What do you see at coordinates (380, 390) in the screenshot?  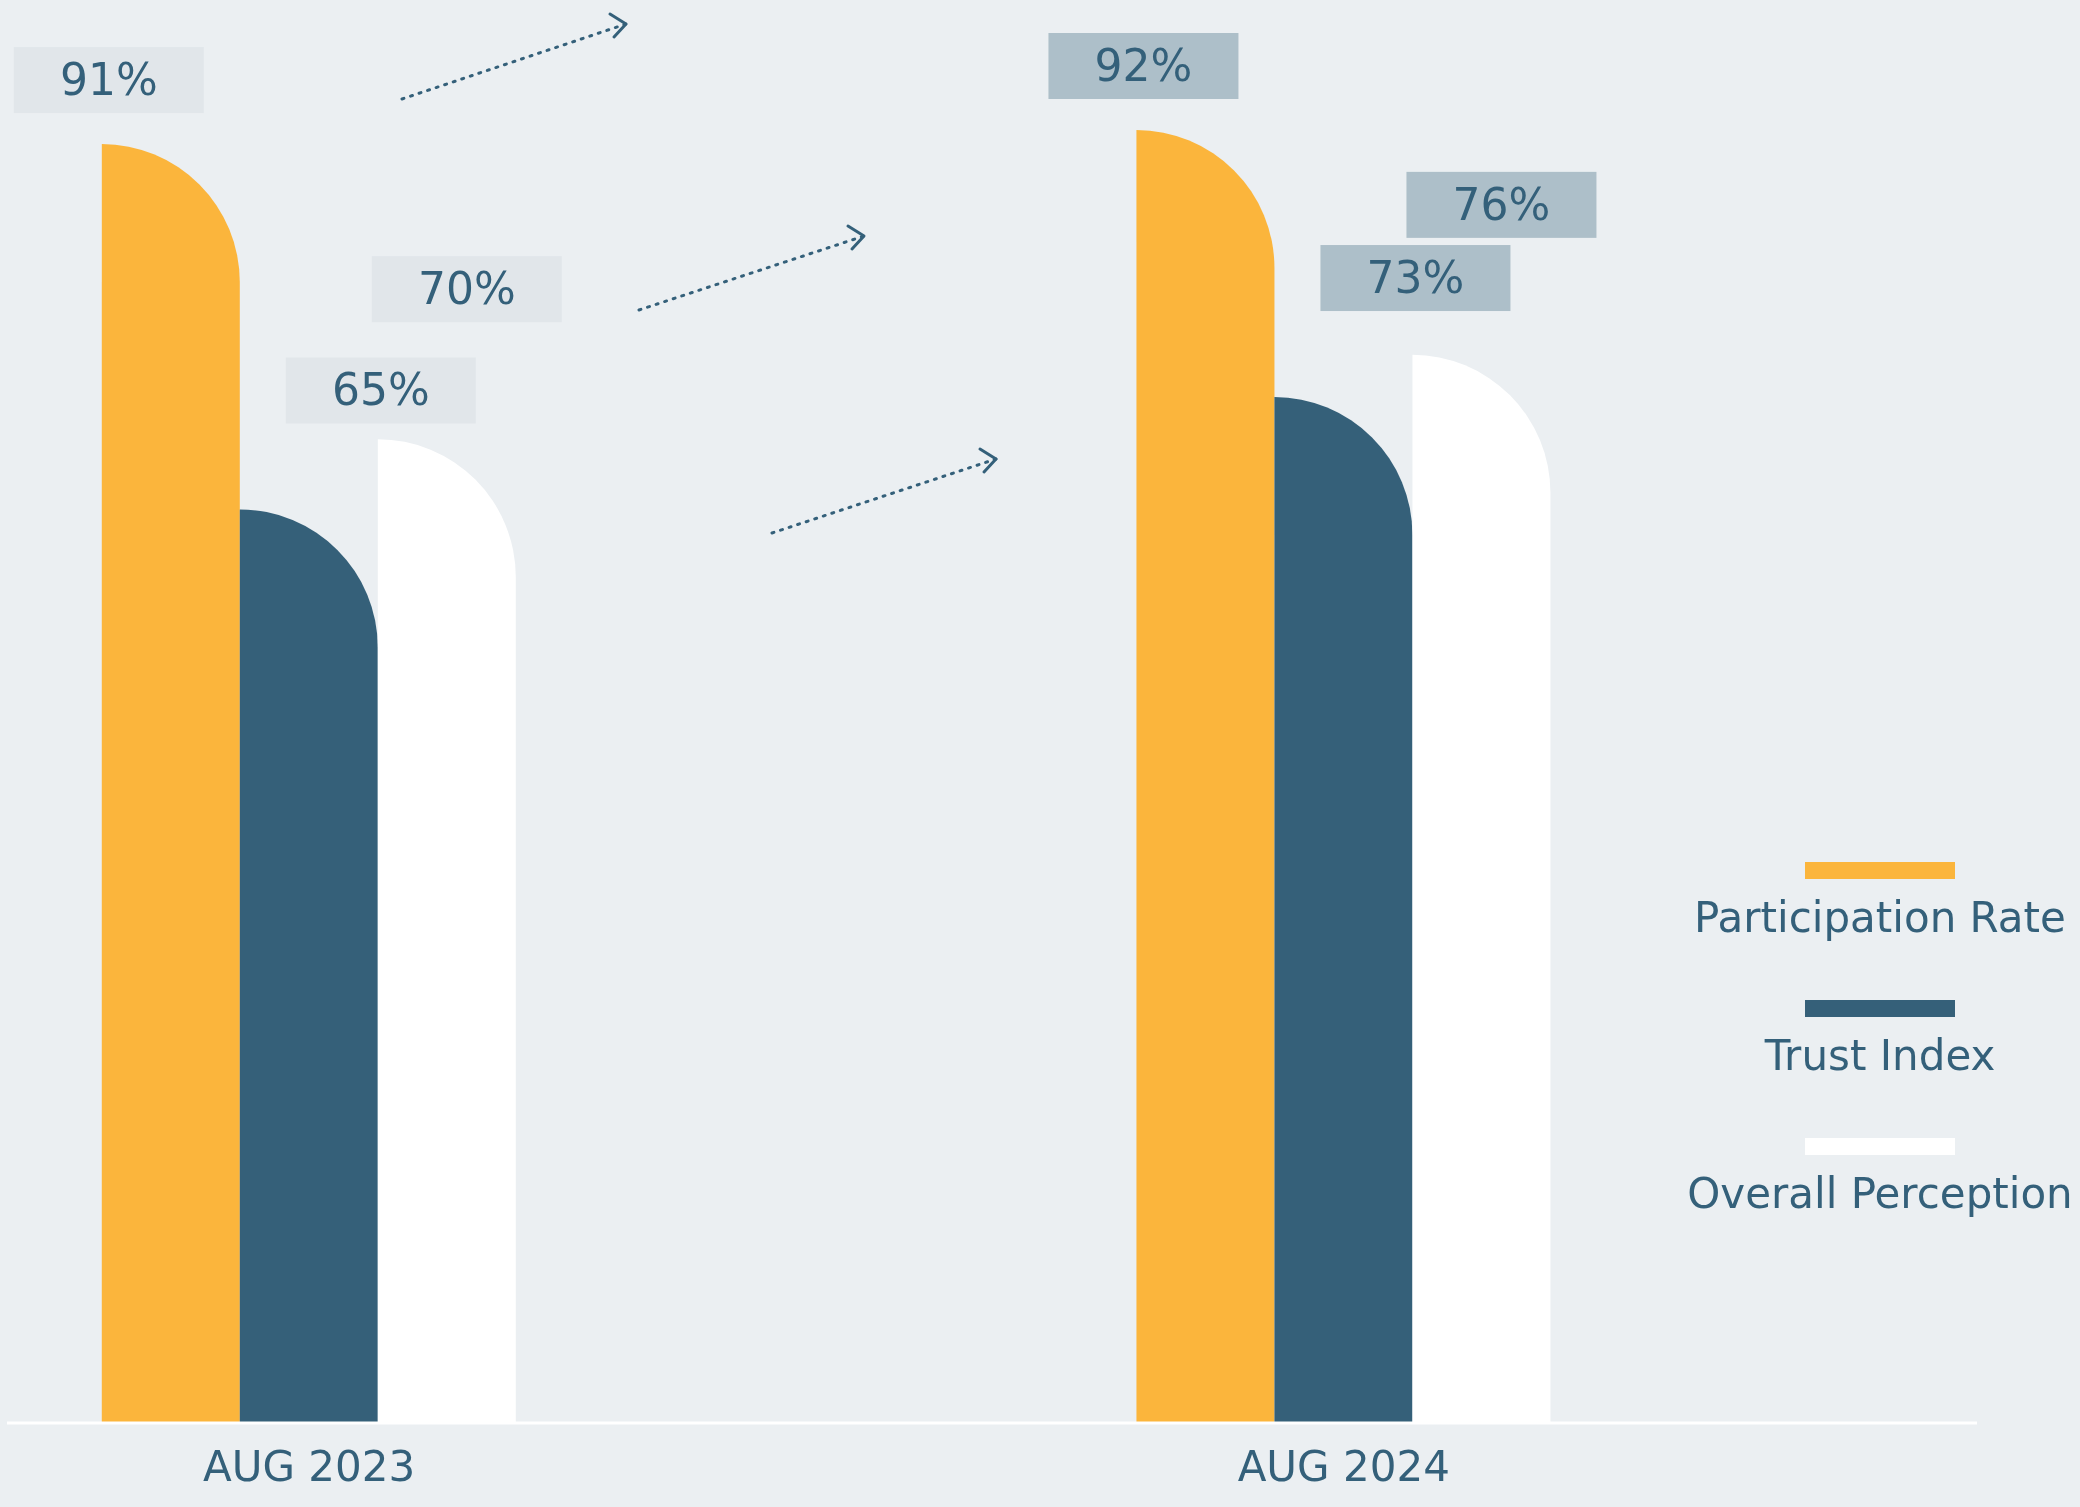 I see `data-label: 65%` at bounding box center [380, 390].